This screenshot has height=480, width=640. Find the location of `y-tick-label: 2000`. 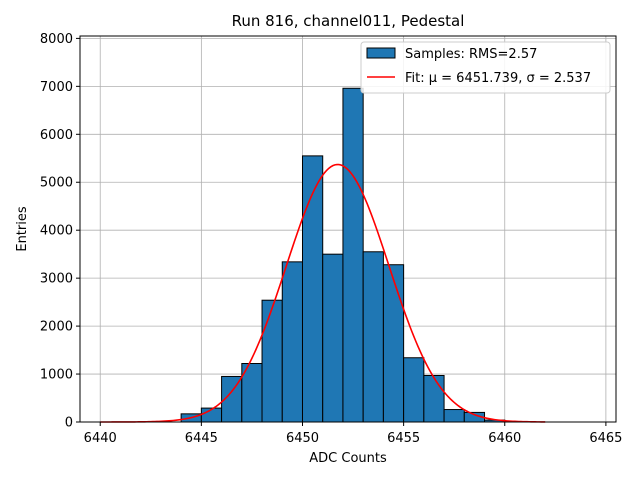

y-tick-label: 2000 is located at coordinates (56, 327).